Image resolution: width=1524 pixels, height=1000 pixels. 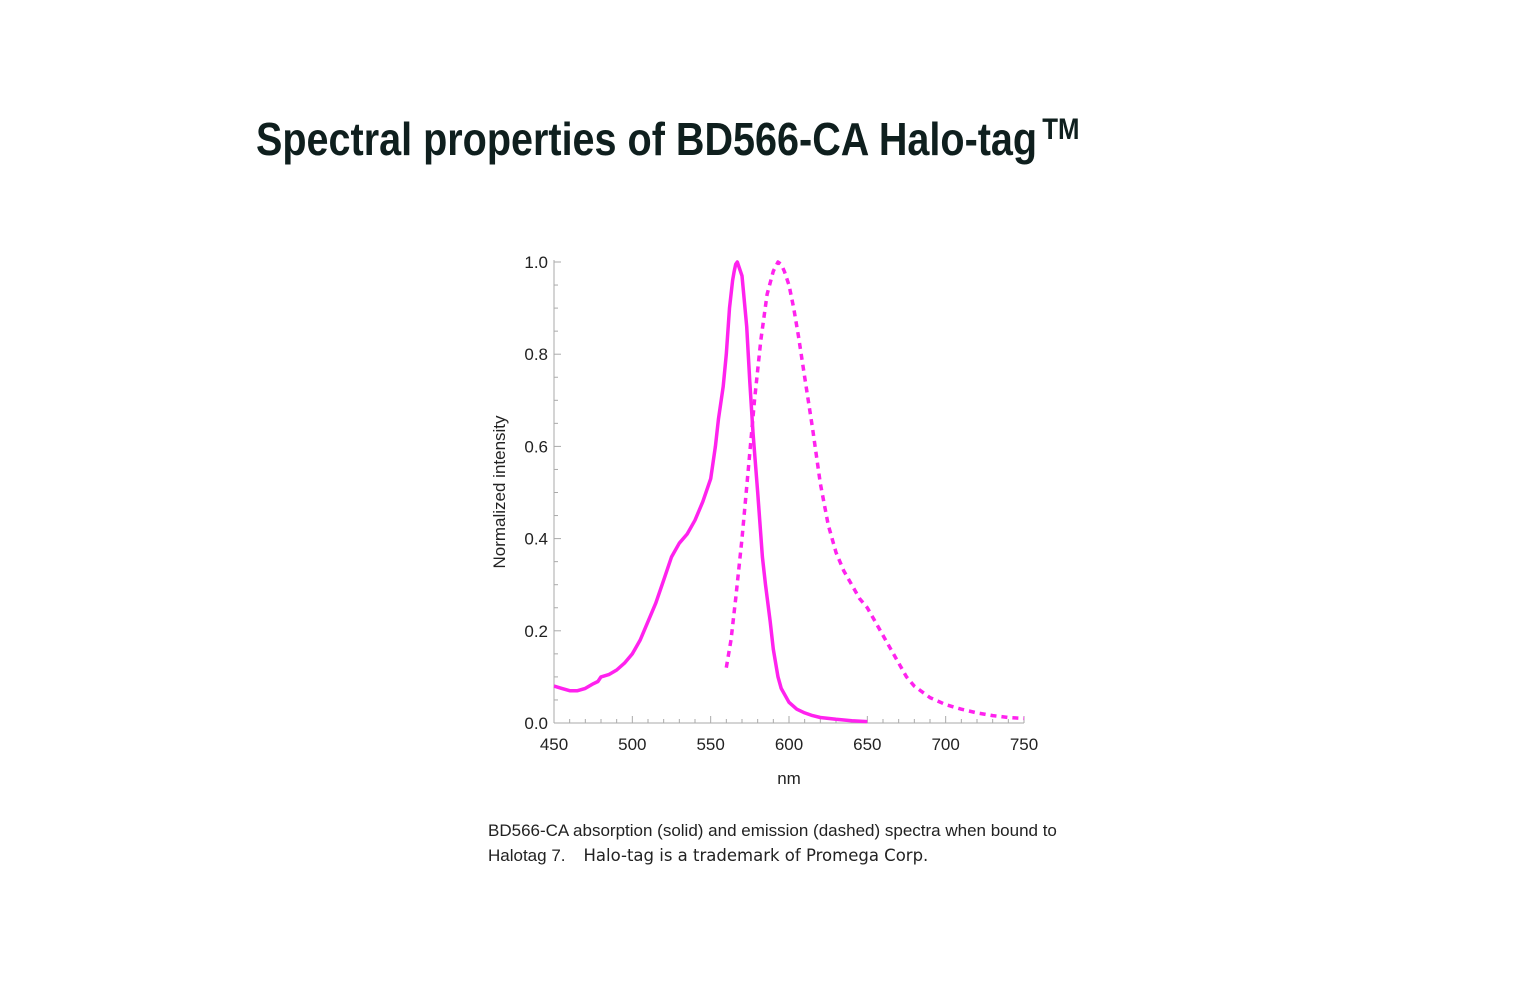 I want to click on x-tick-label: 700, so click(x=945, y=744).